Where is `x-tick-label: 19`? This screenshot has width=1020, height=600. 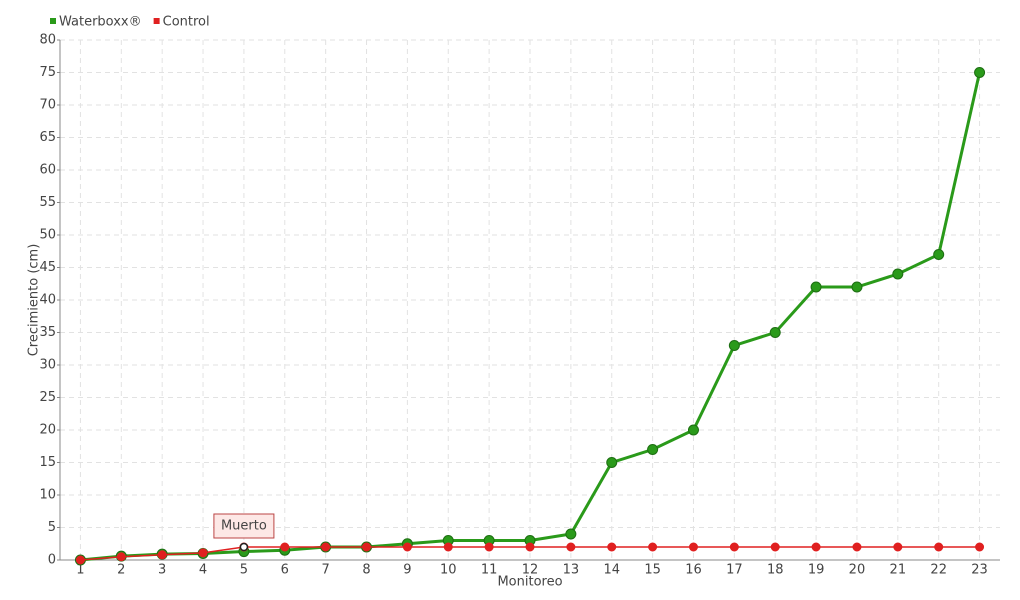
x-tick-label: 19 is located at coordinates (816, 570).